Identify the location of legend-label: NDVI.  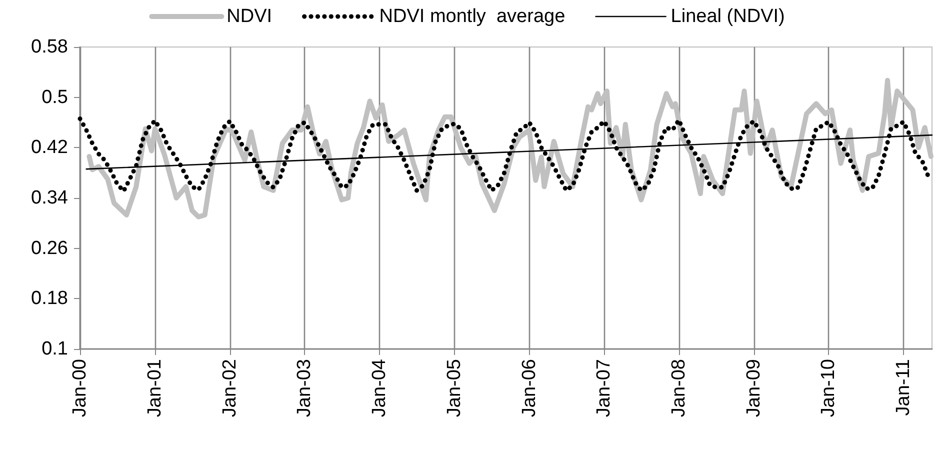
(249, 16).